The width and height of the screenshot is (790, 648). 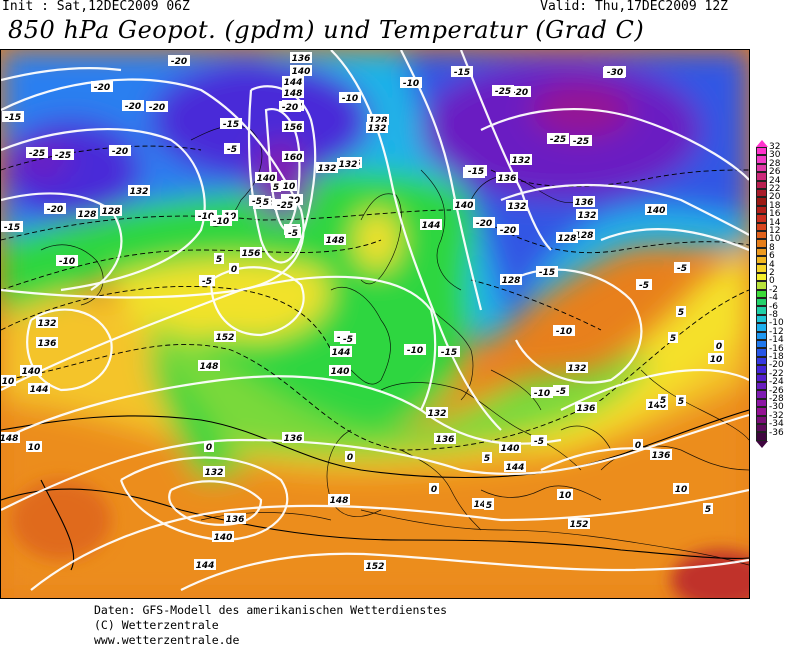 What do you see at coordinates (775, 197) in the screenshot?
I see `scale-label: 20` at bounding box center [775, 197].